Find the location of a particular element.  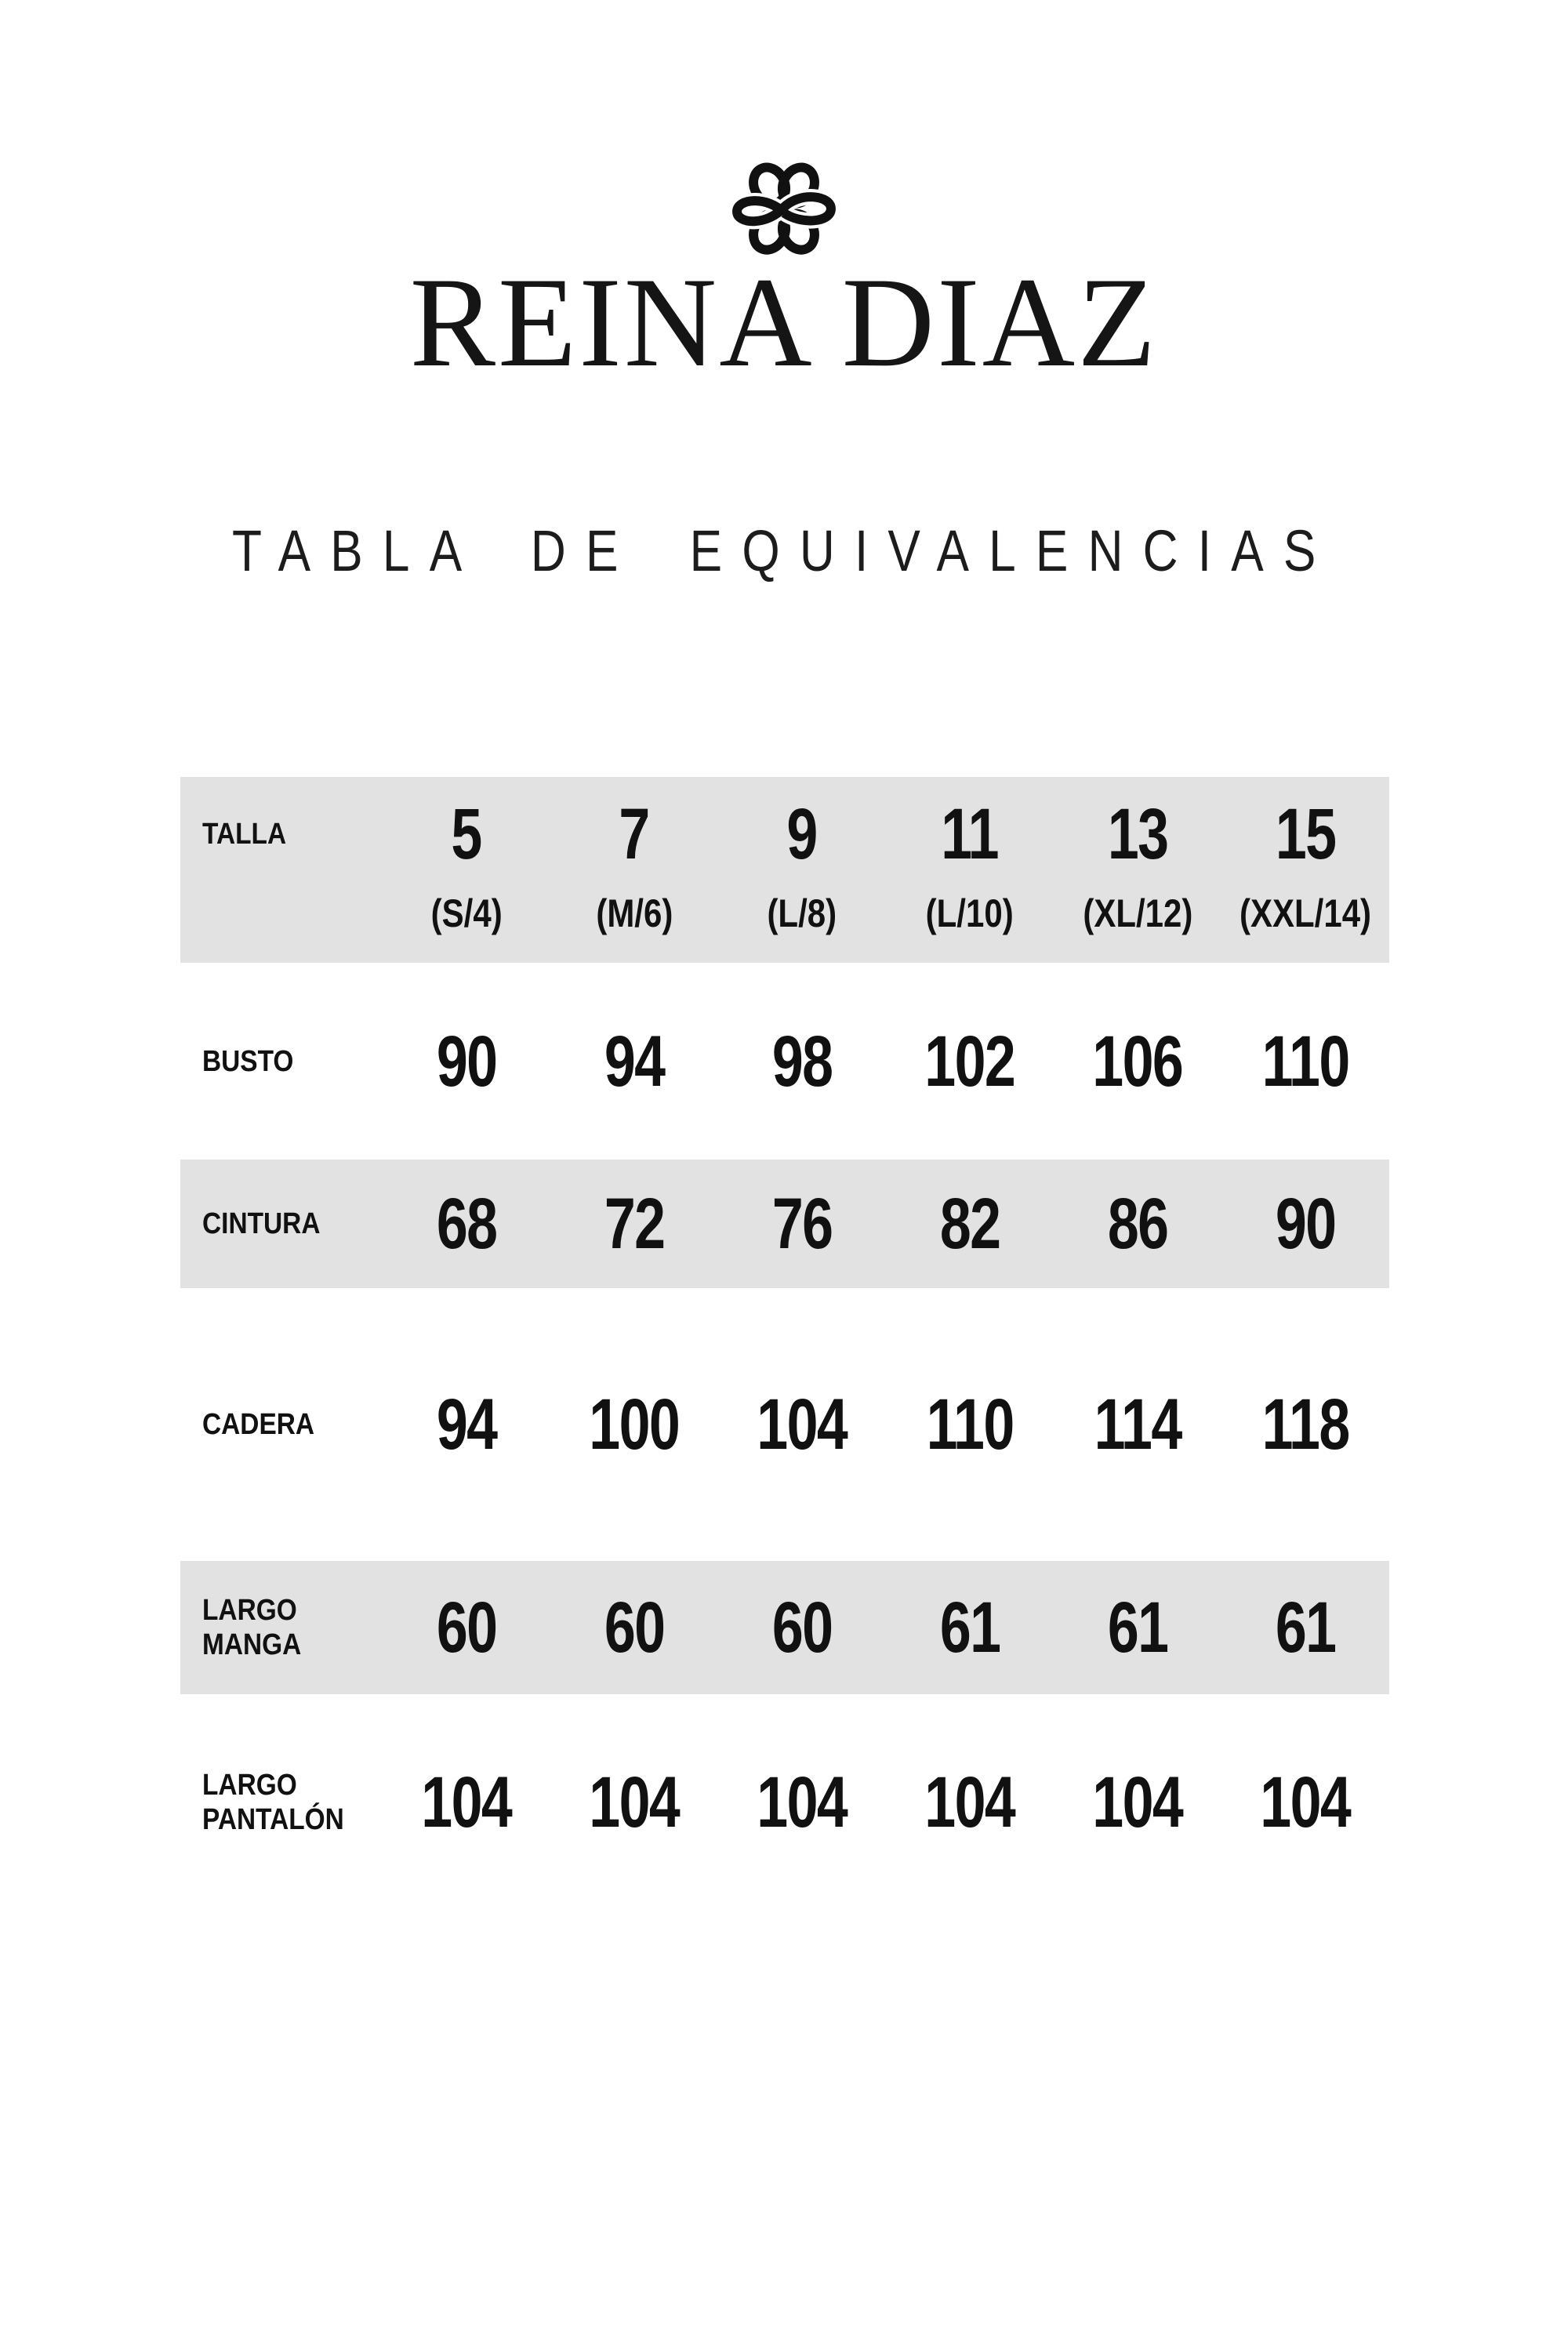

table-row-busto: BUSTO 90 94 98 102 106 110 is located at coordinates (784, 1061).